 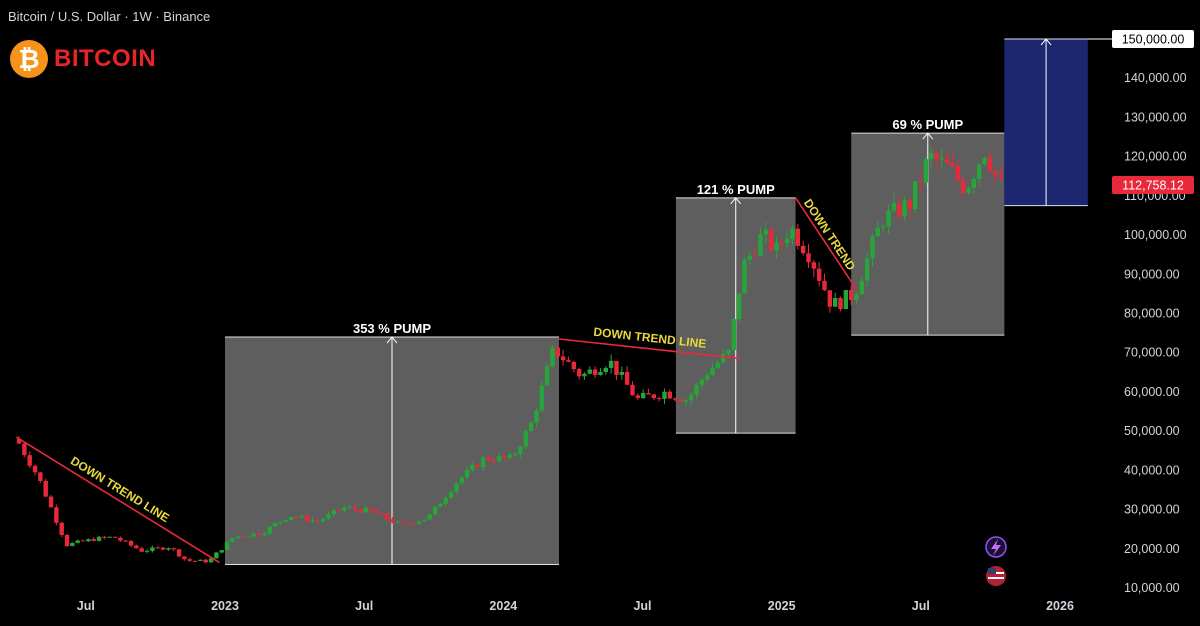 I want to click on measure-arrow-head, so click(x=392, y=340).